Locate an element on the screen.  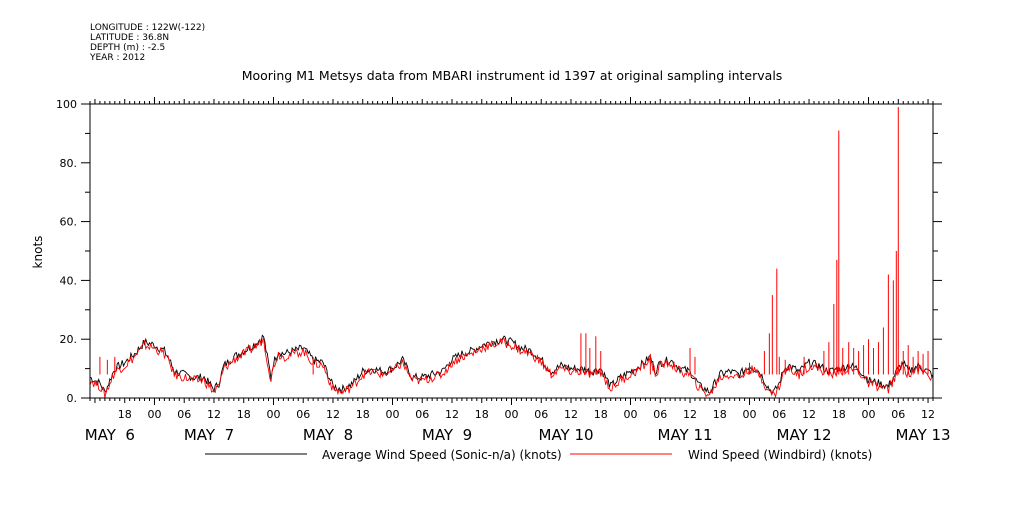
x-date-label: MAY 9 is located at coordinates (447, 435).